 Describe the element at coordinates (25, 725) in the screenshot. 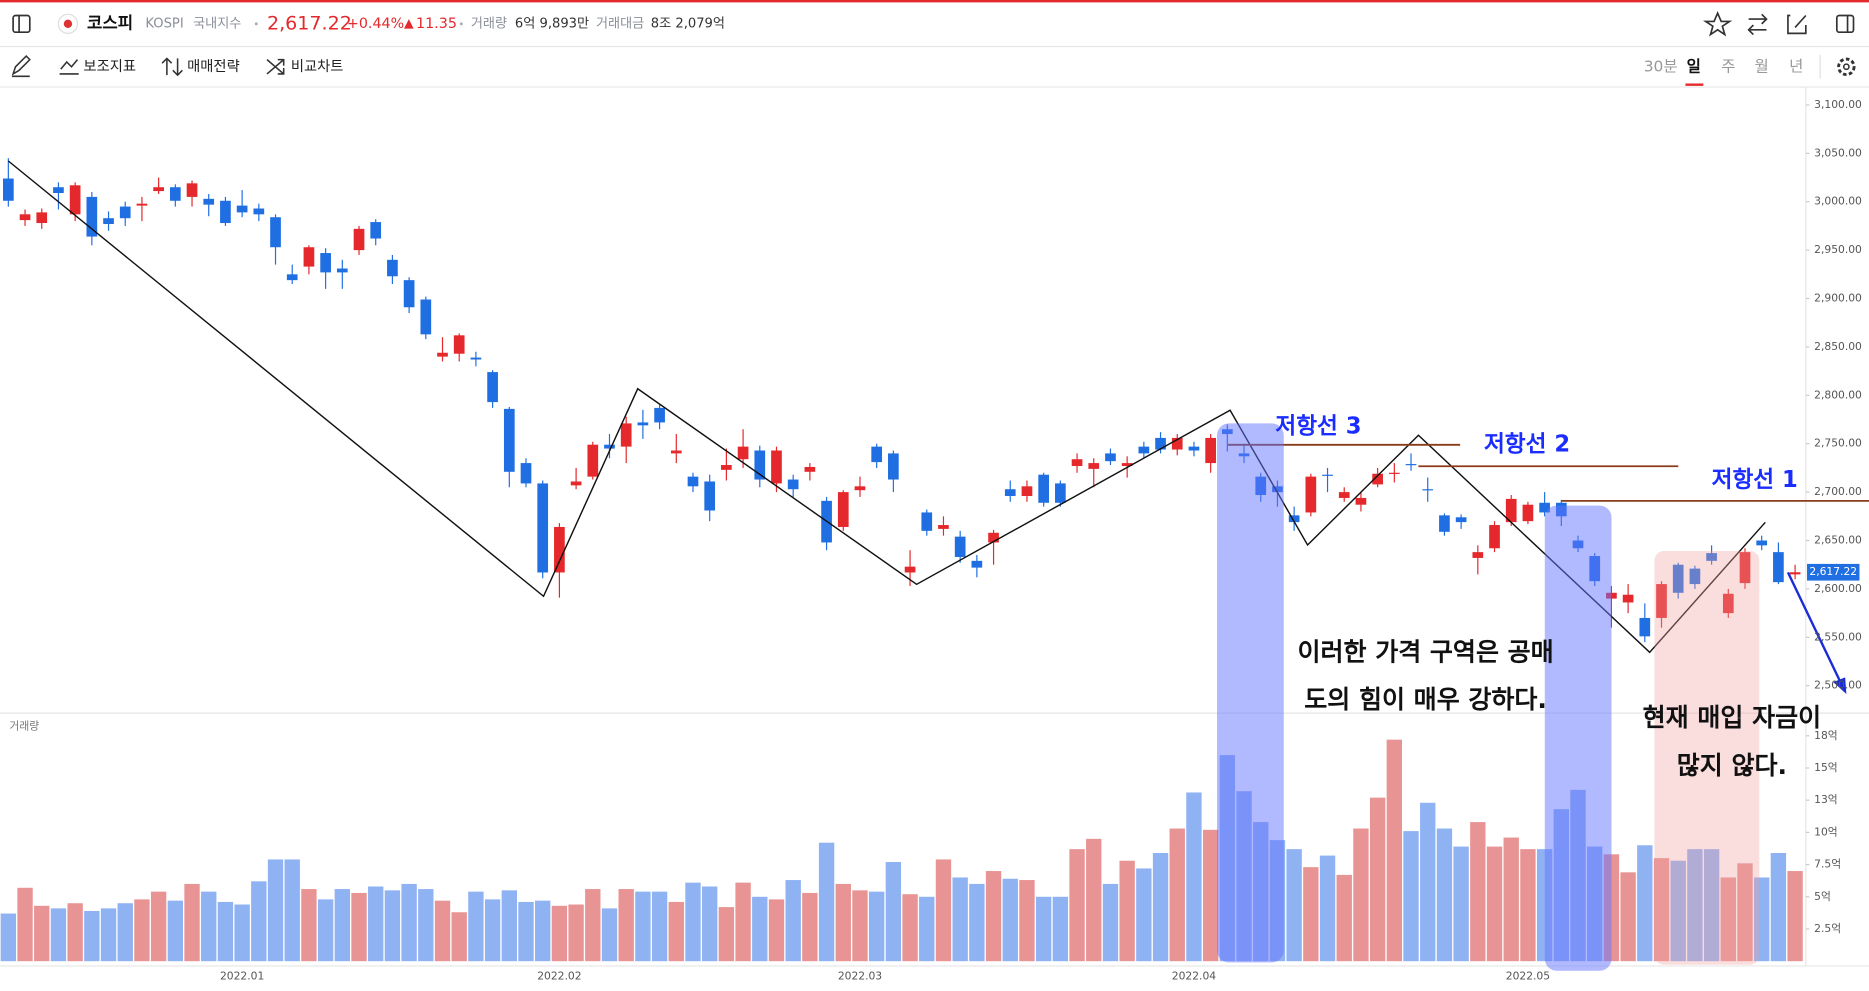

I see `volume-pane-label: 거래량` at that location.